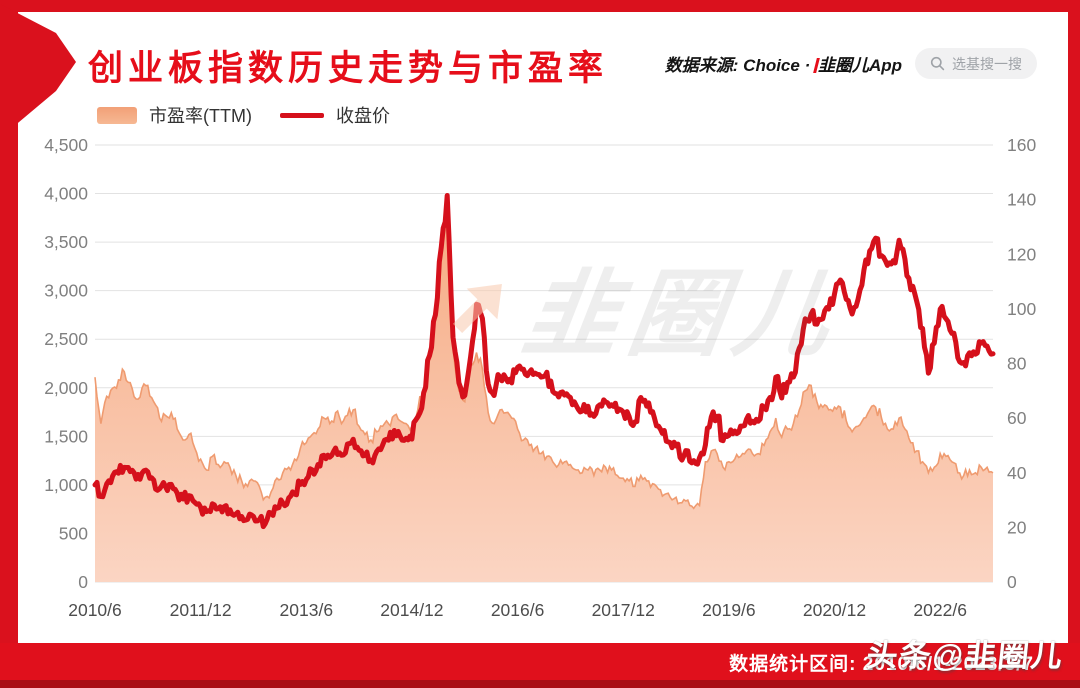 The image size is (1080, 688). Describe the element at coordinates (987, 63) in the screenshot. I see `search-pill-label: 选基搜一搜` at that location.